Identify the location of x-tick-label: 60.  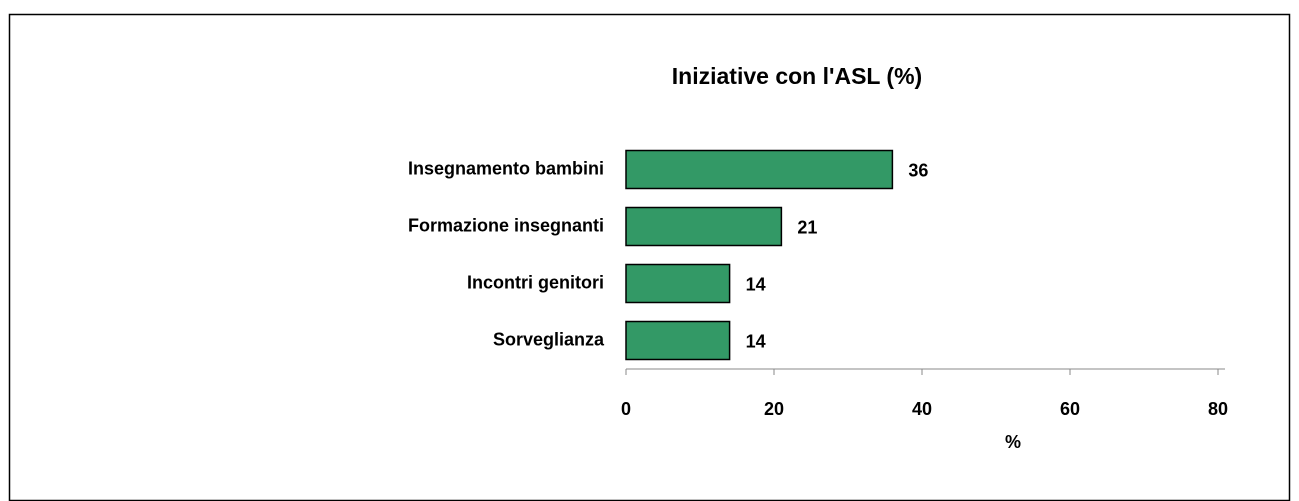
(1070, 409).